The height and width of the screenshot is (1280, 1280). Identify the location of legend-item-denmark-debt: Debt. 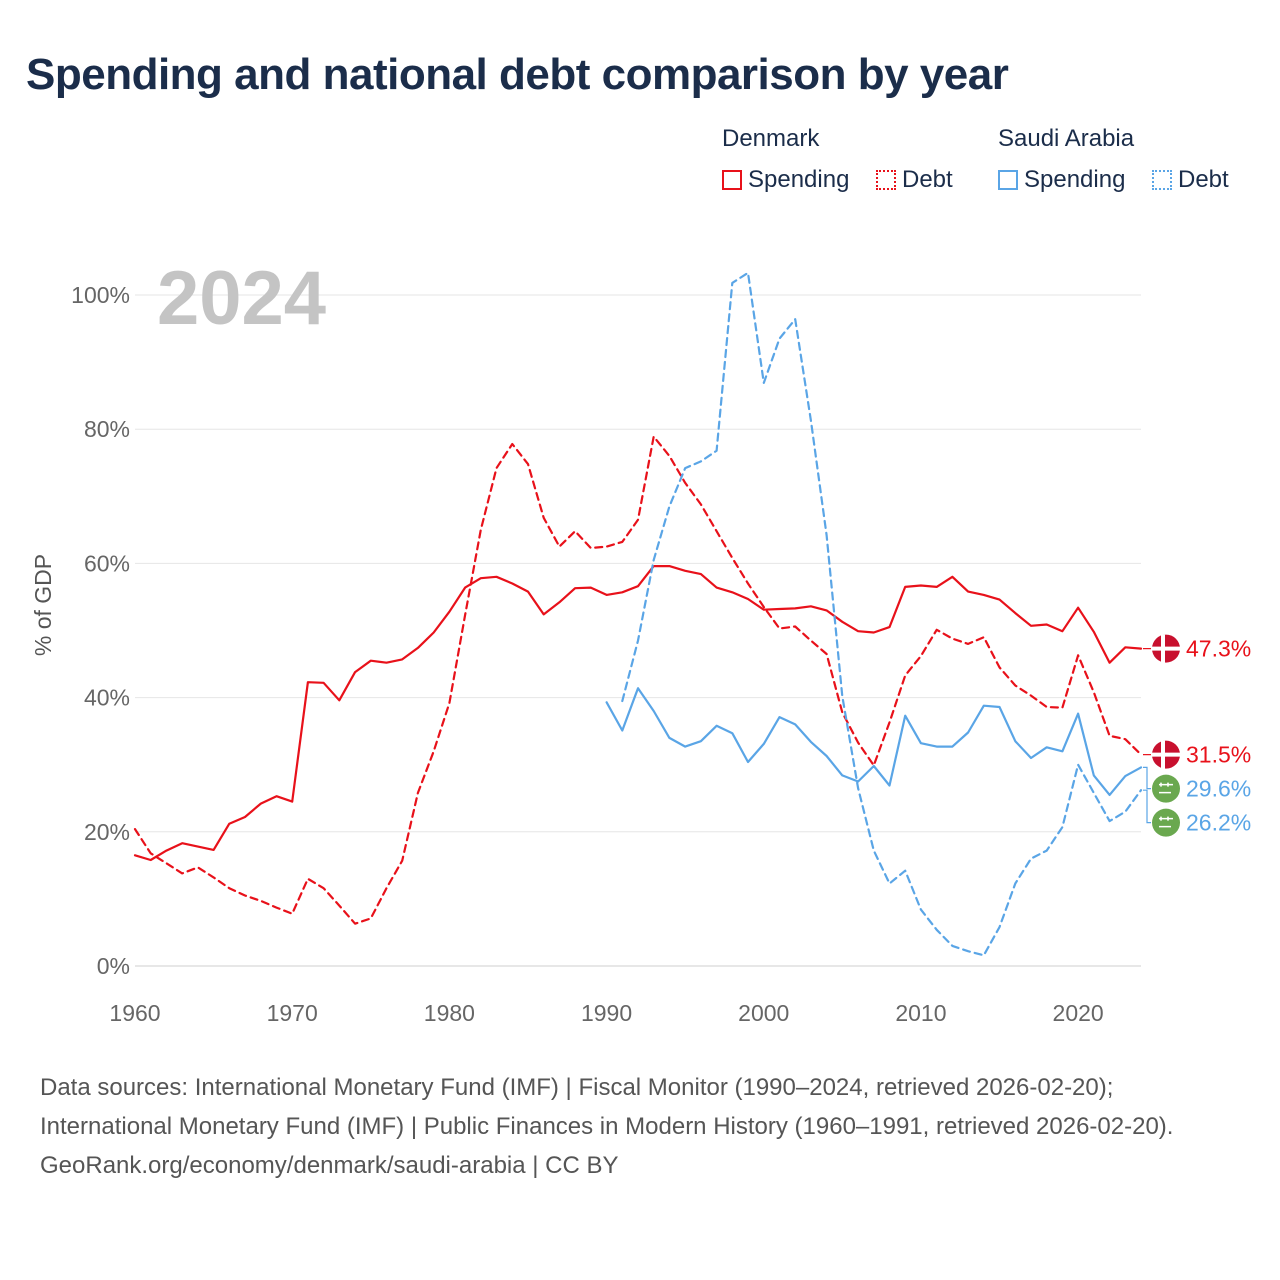
(914, 180).